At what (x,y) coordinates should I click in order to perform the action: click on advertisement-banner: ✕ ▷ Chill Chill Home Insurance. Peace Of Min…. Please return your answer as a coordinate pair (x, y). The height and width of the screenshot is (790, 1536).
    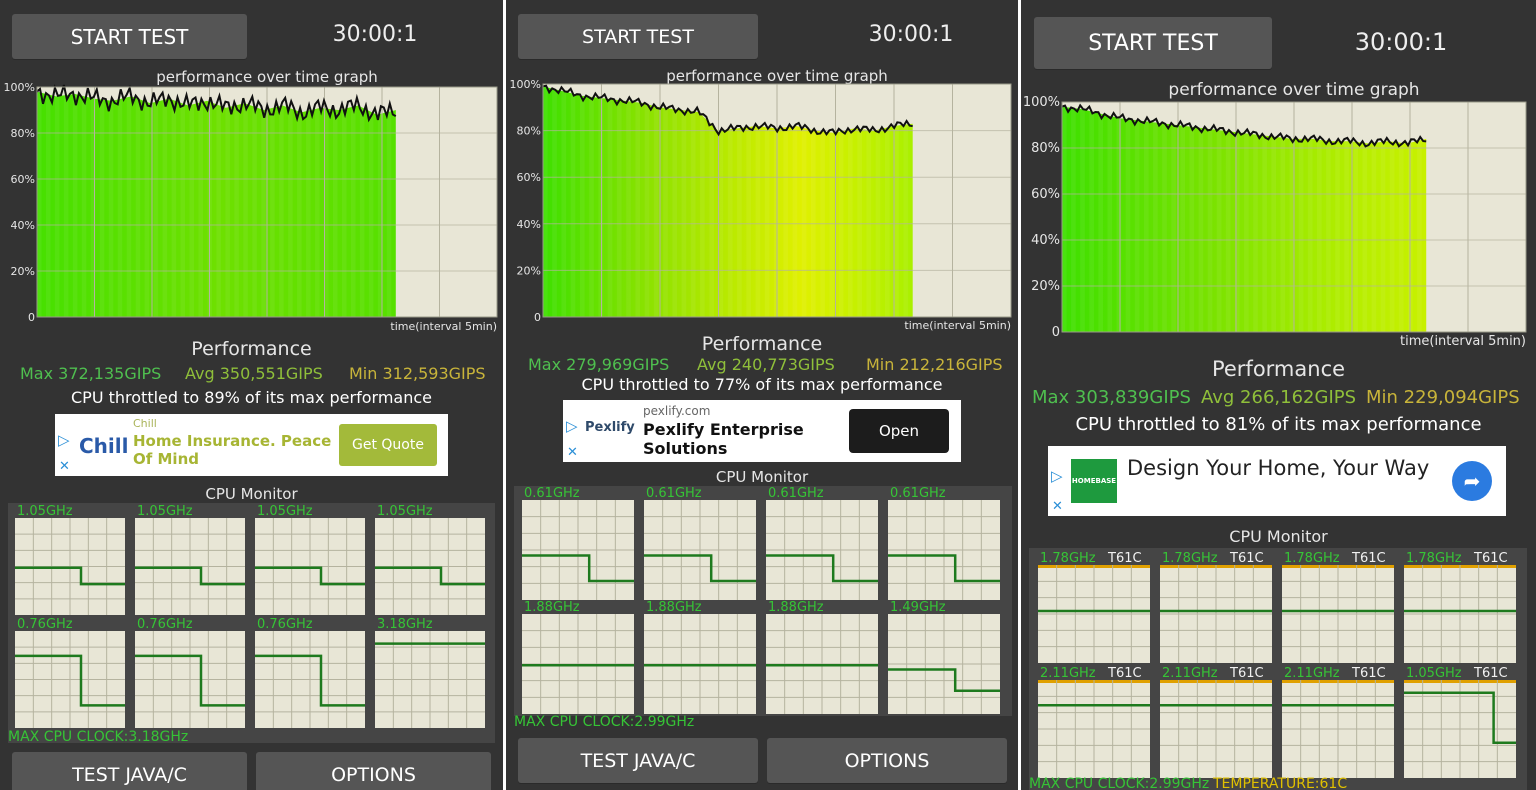
    Looking at the image, I should click on (251, 445).